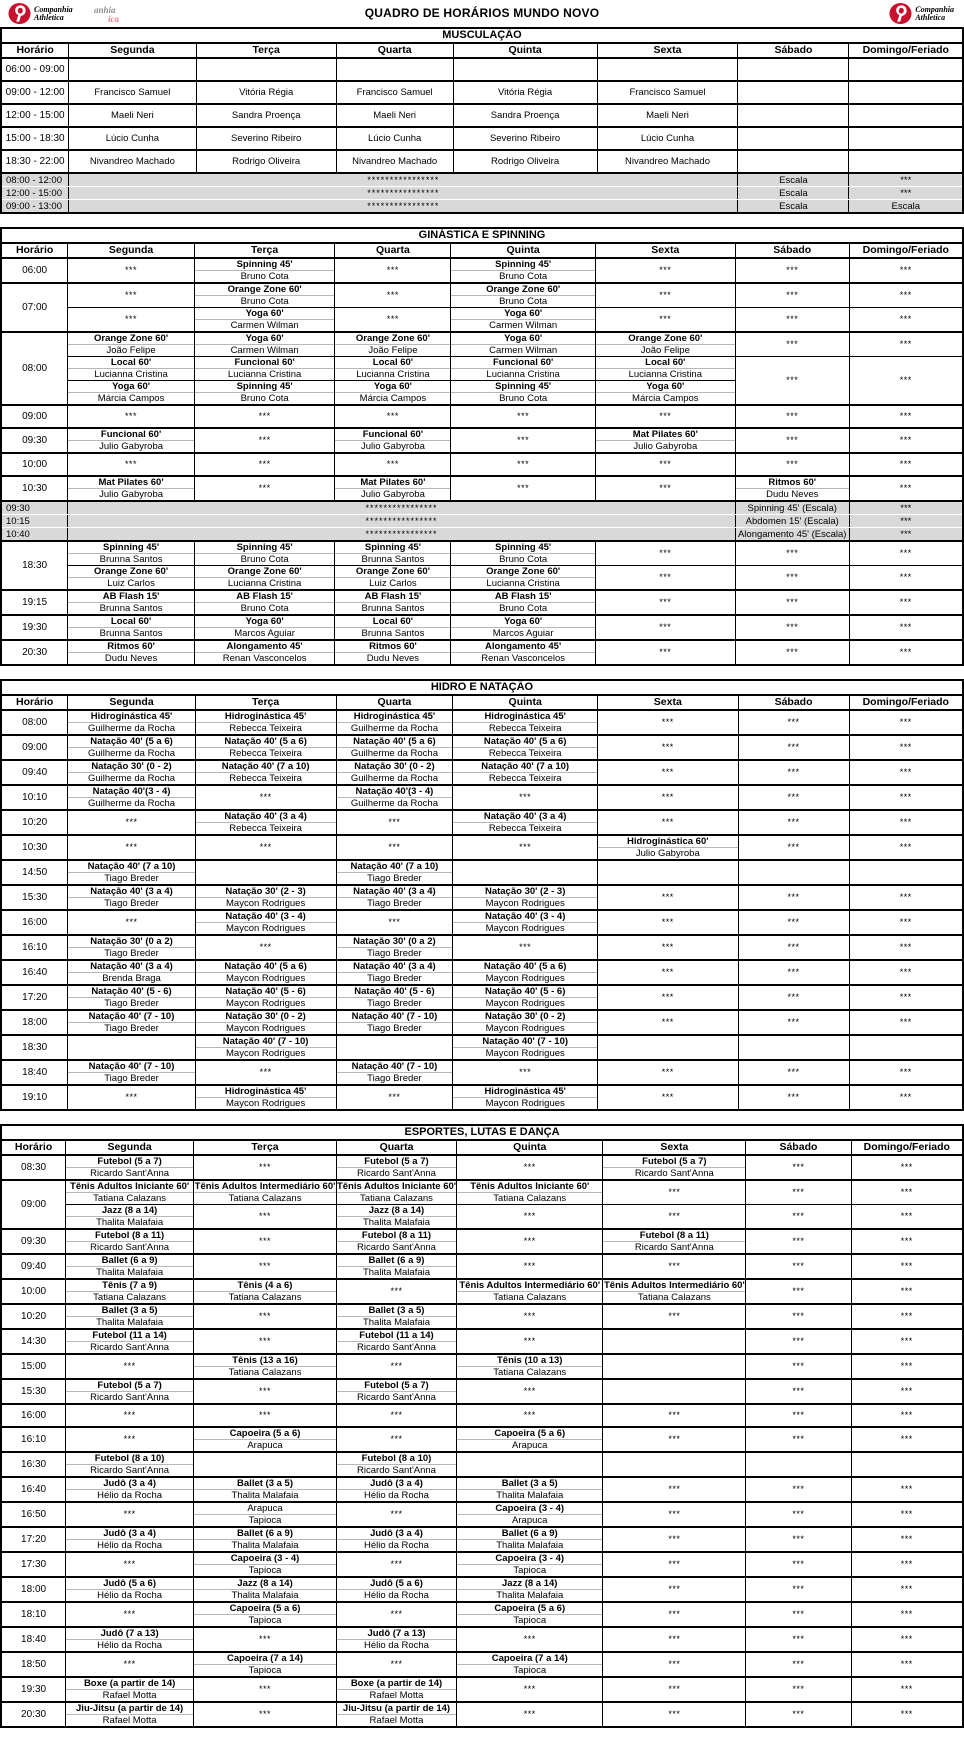  I want to click on class-instructor: Brunna Santos, so click(131, 608).